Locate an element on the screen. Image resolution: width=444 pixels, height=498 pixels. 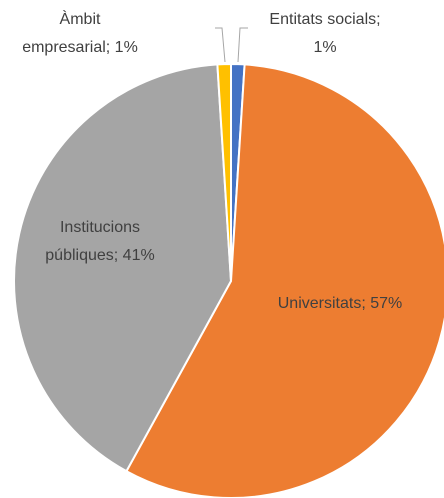
data-label: 1% is located at coordinates (324, 47).